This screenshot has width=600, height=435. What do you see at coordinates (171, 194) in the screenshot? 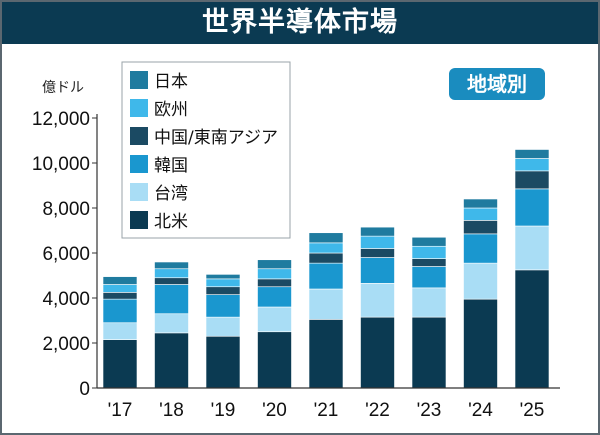
I see `legend-label: 台湾` at bounding box center [171, 194].